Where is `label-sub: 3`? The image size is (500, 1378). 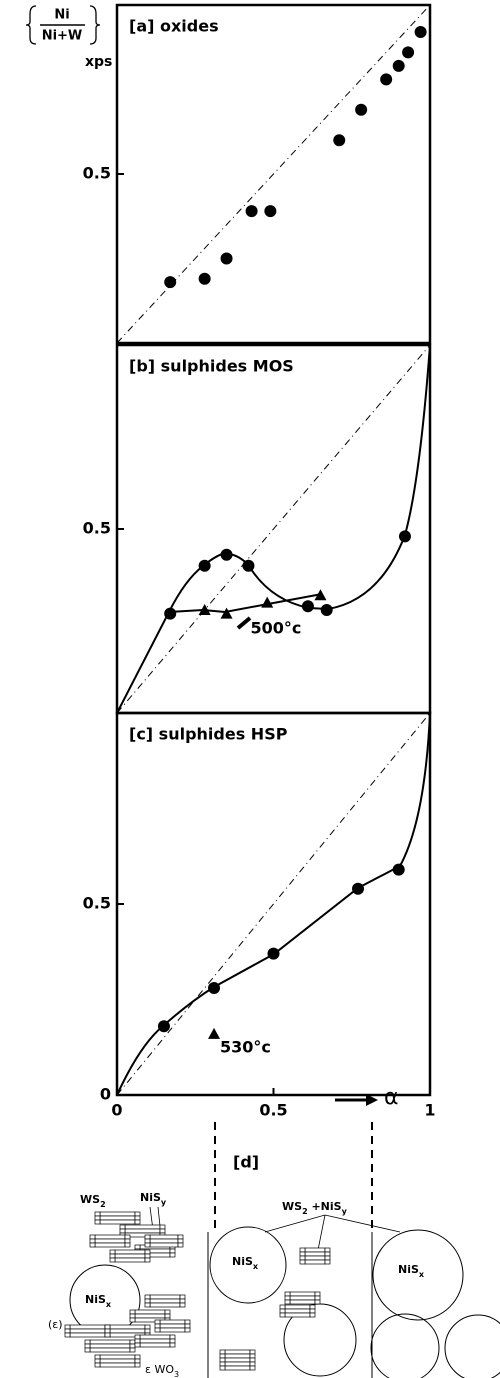
label-sub: 3 is located at coordinates (176, 1374).